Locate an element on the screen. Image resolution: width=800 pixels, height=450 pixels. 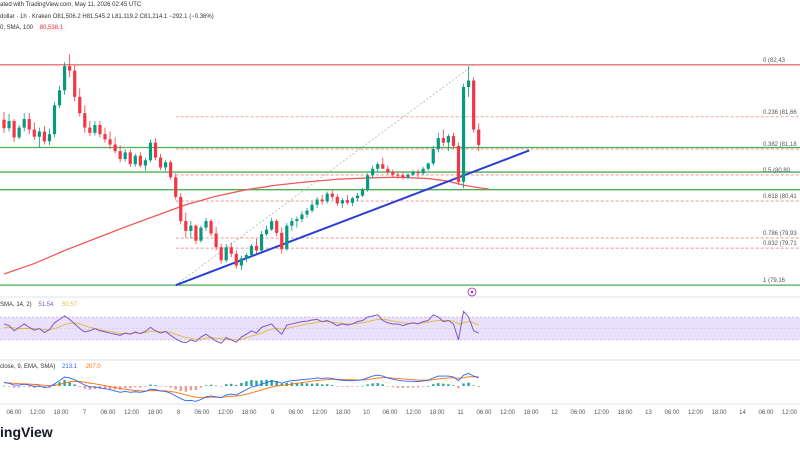
sma-value: 80,538.1 is located at coordinates (51, 28).